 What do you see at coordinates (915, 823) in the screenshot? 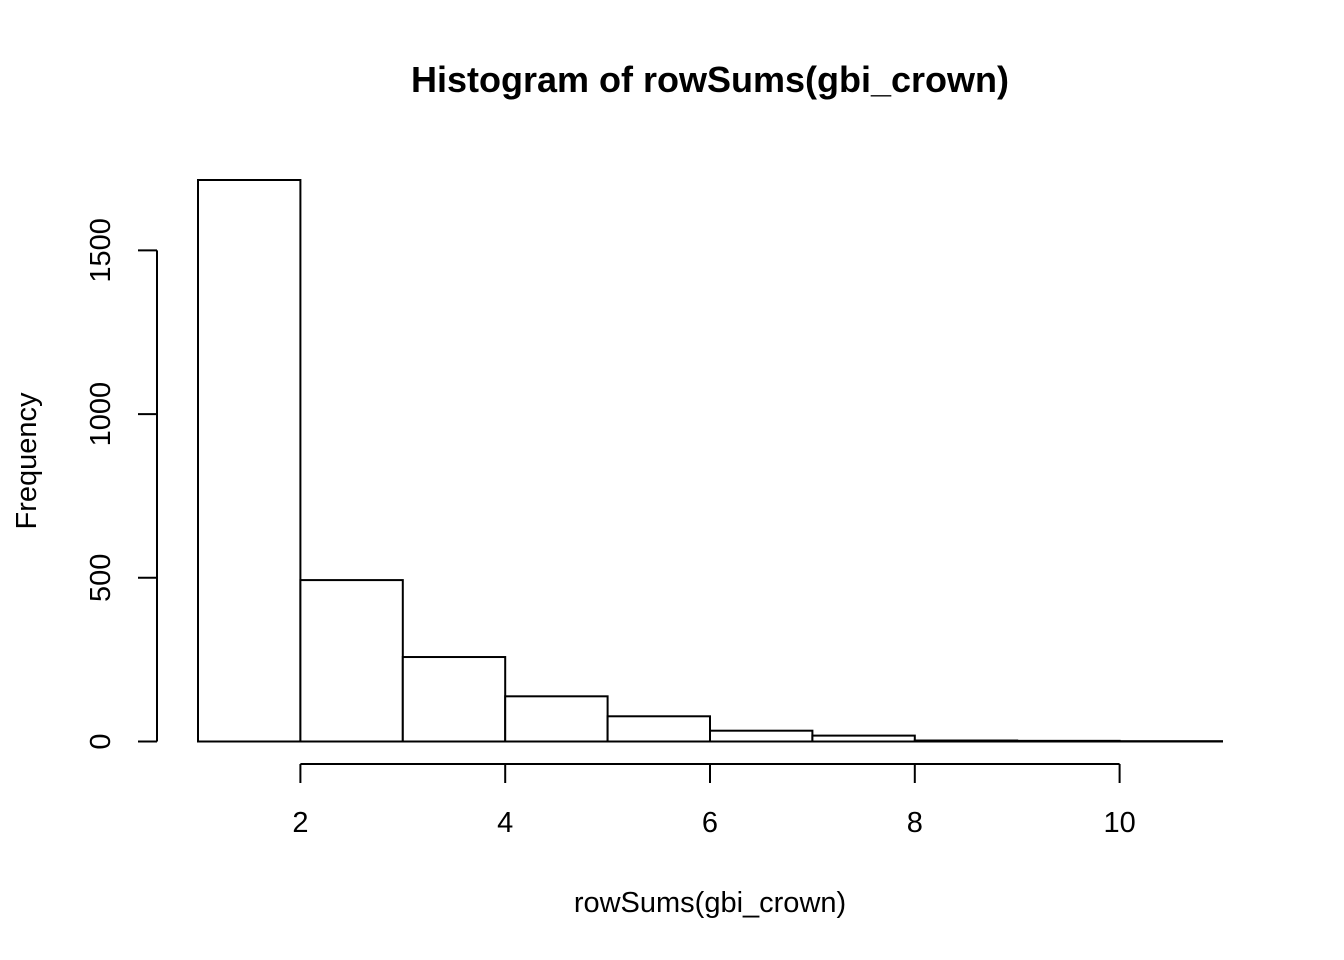
I see `x-tick-label: 8` at bounding box center [915, 823].